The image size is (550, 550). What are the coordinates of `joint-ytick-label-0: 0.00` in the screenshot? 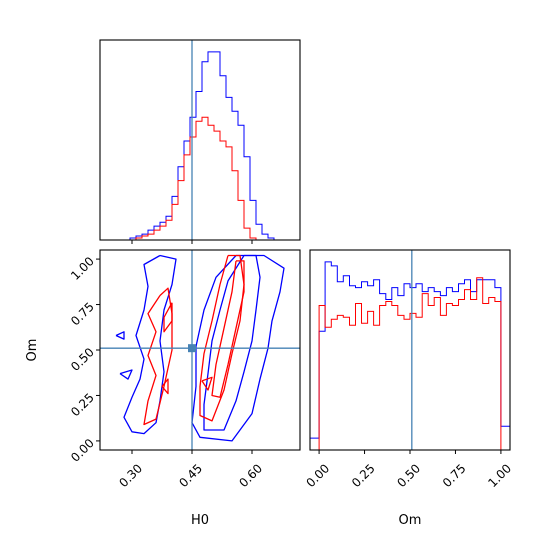 It's located at (82, 450).